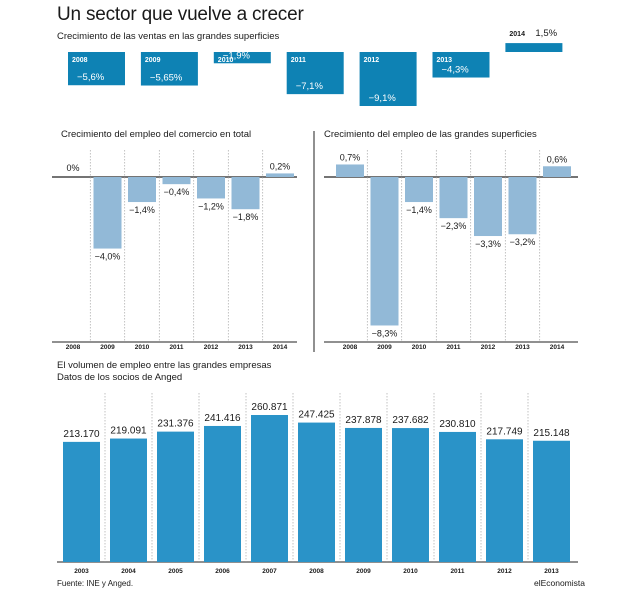 The image size is (630, 590). I want to click on bar-value-label: −3,3%, so click(488, 244).